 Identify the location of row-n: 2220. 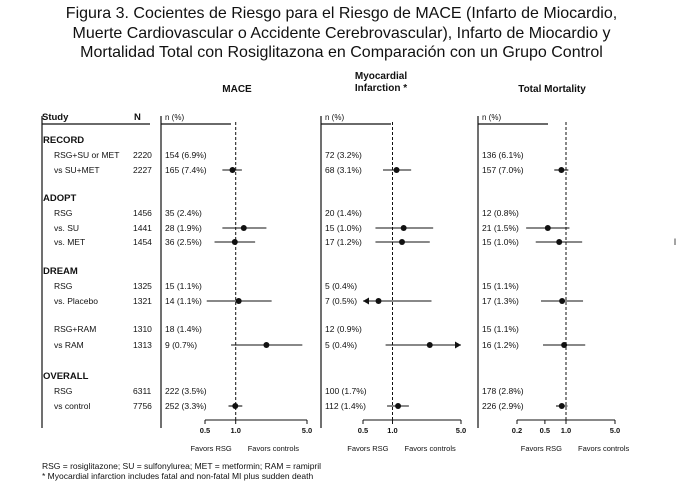
(142, 155).